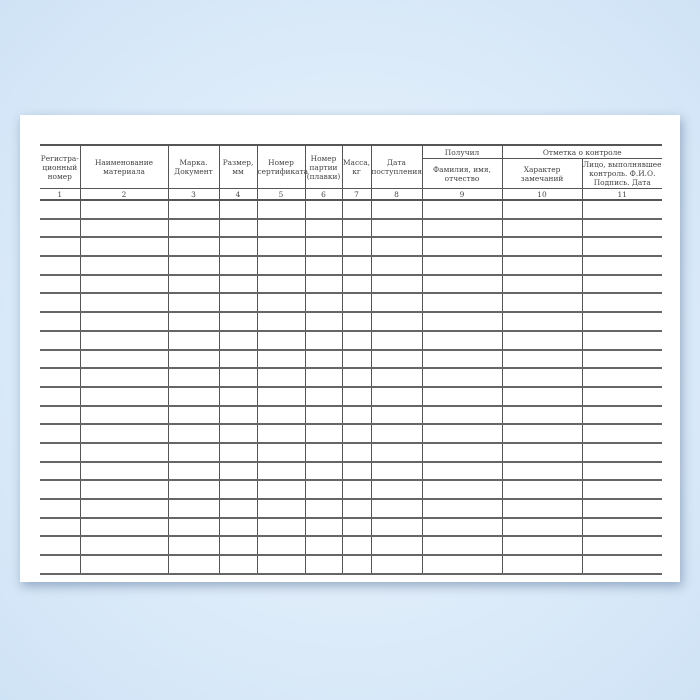  Describe the element at coordinates (356, 194) in the screenshot. I see `column-number: 7` at that location.